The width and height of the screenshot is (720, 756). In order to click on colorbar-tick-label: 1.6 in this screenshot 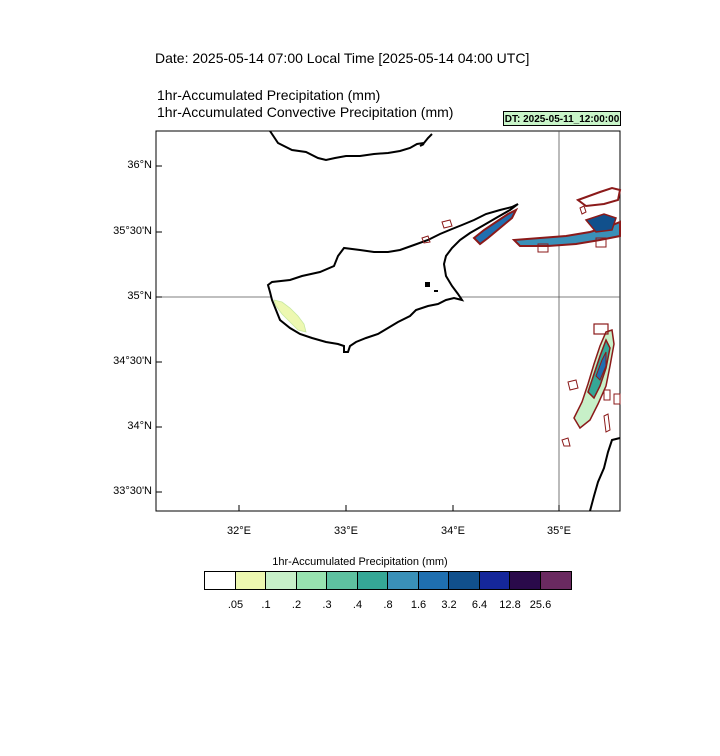, I will do `click(418, 605)`.